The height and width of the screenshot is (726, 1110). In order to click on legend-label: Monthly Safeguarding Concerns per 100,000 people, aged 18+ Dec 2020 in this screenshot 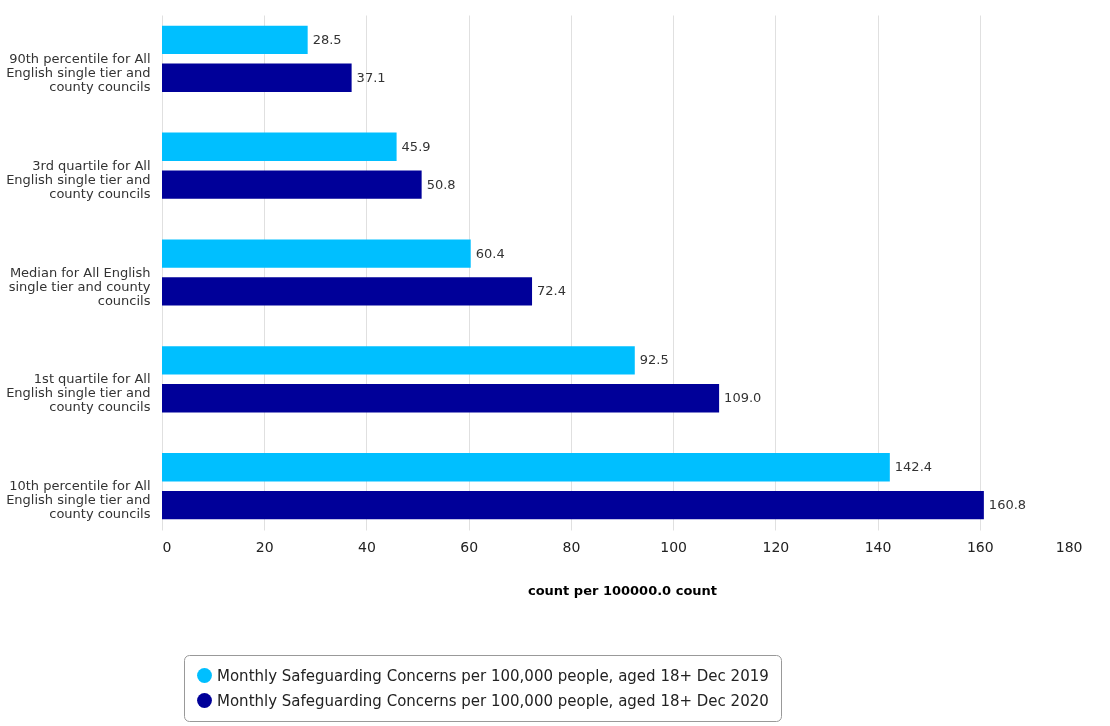, I will do `click(493, 700)`.